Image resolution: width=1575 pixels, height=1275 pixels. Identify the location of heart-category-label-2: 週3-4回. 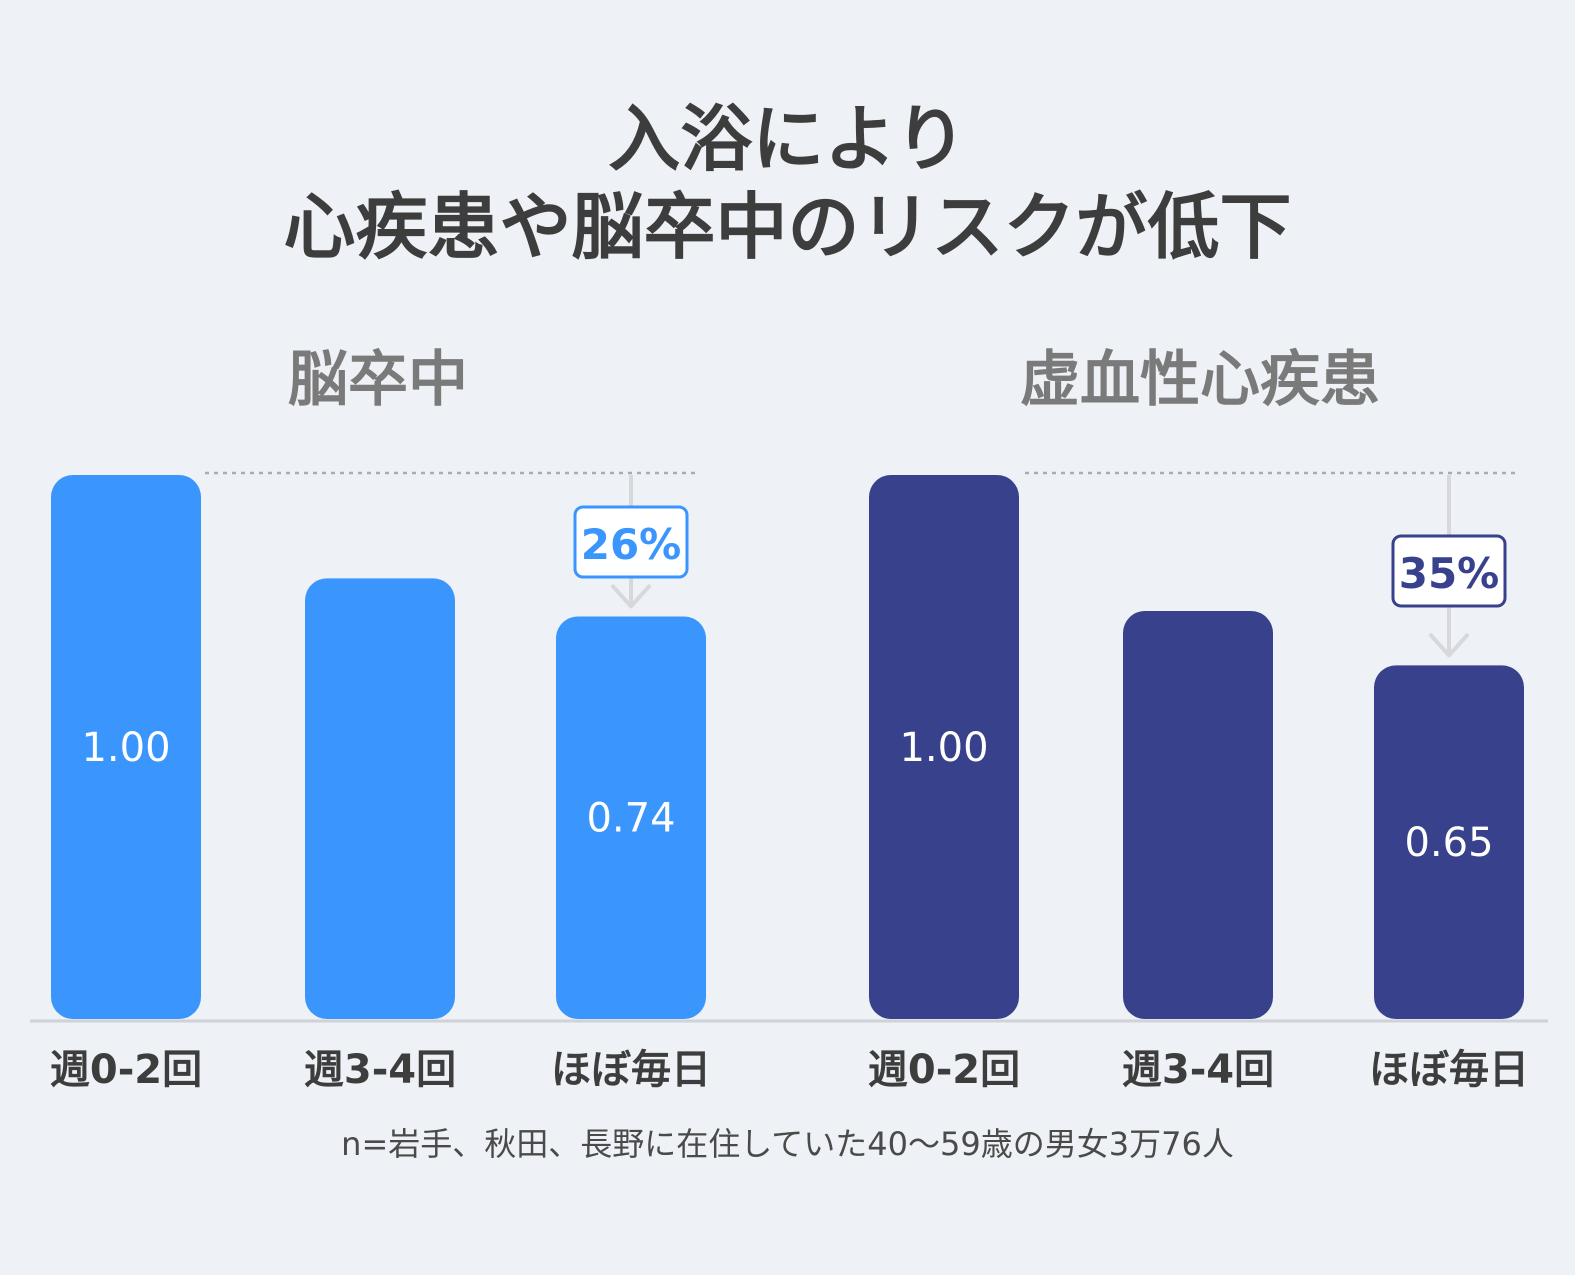
(1198, 1070).